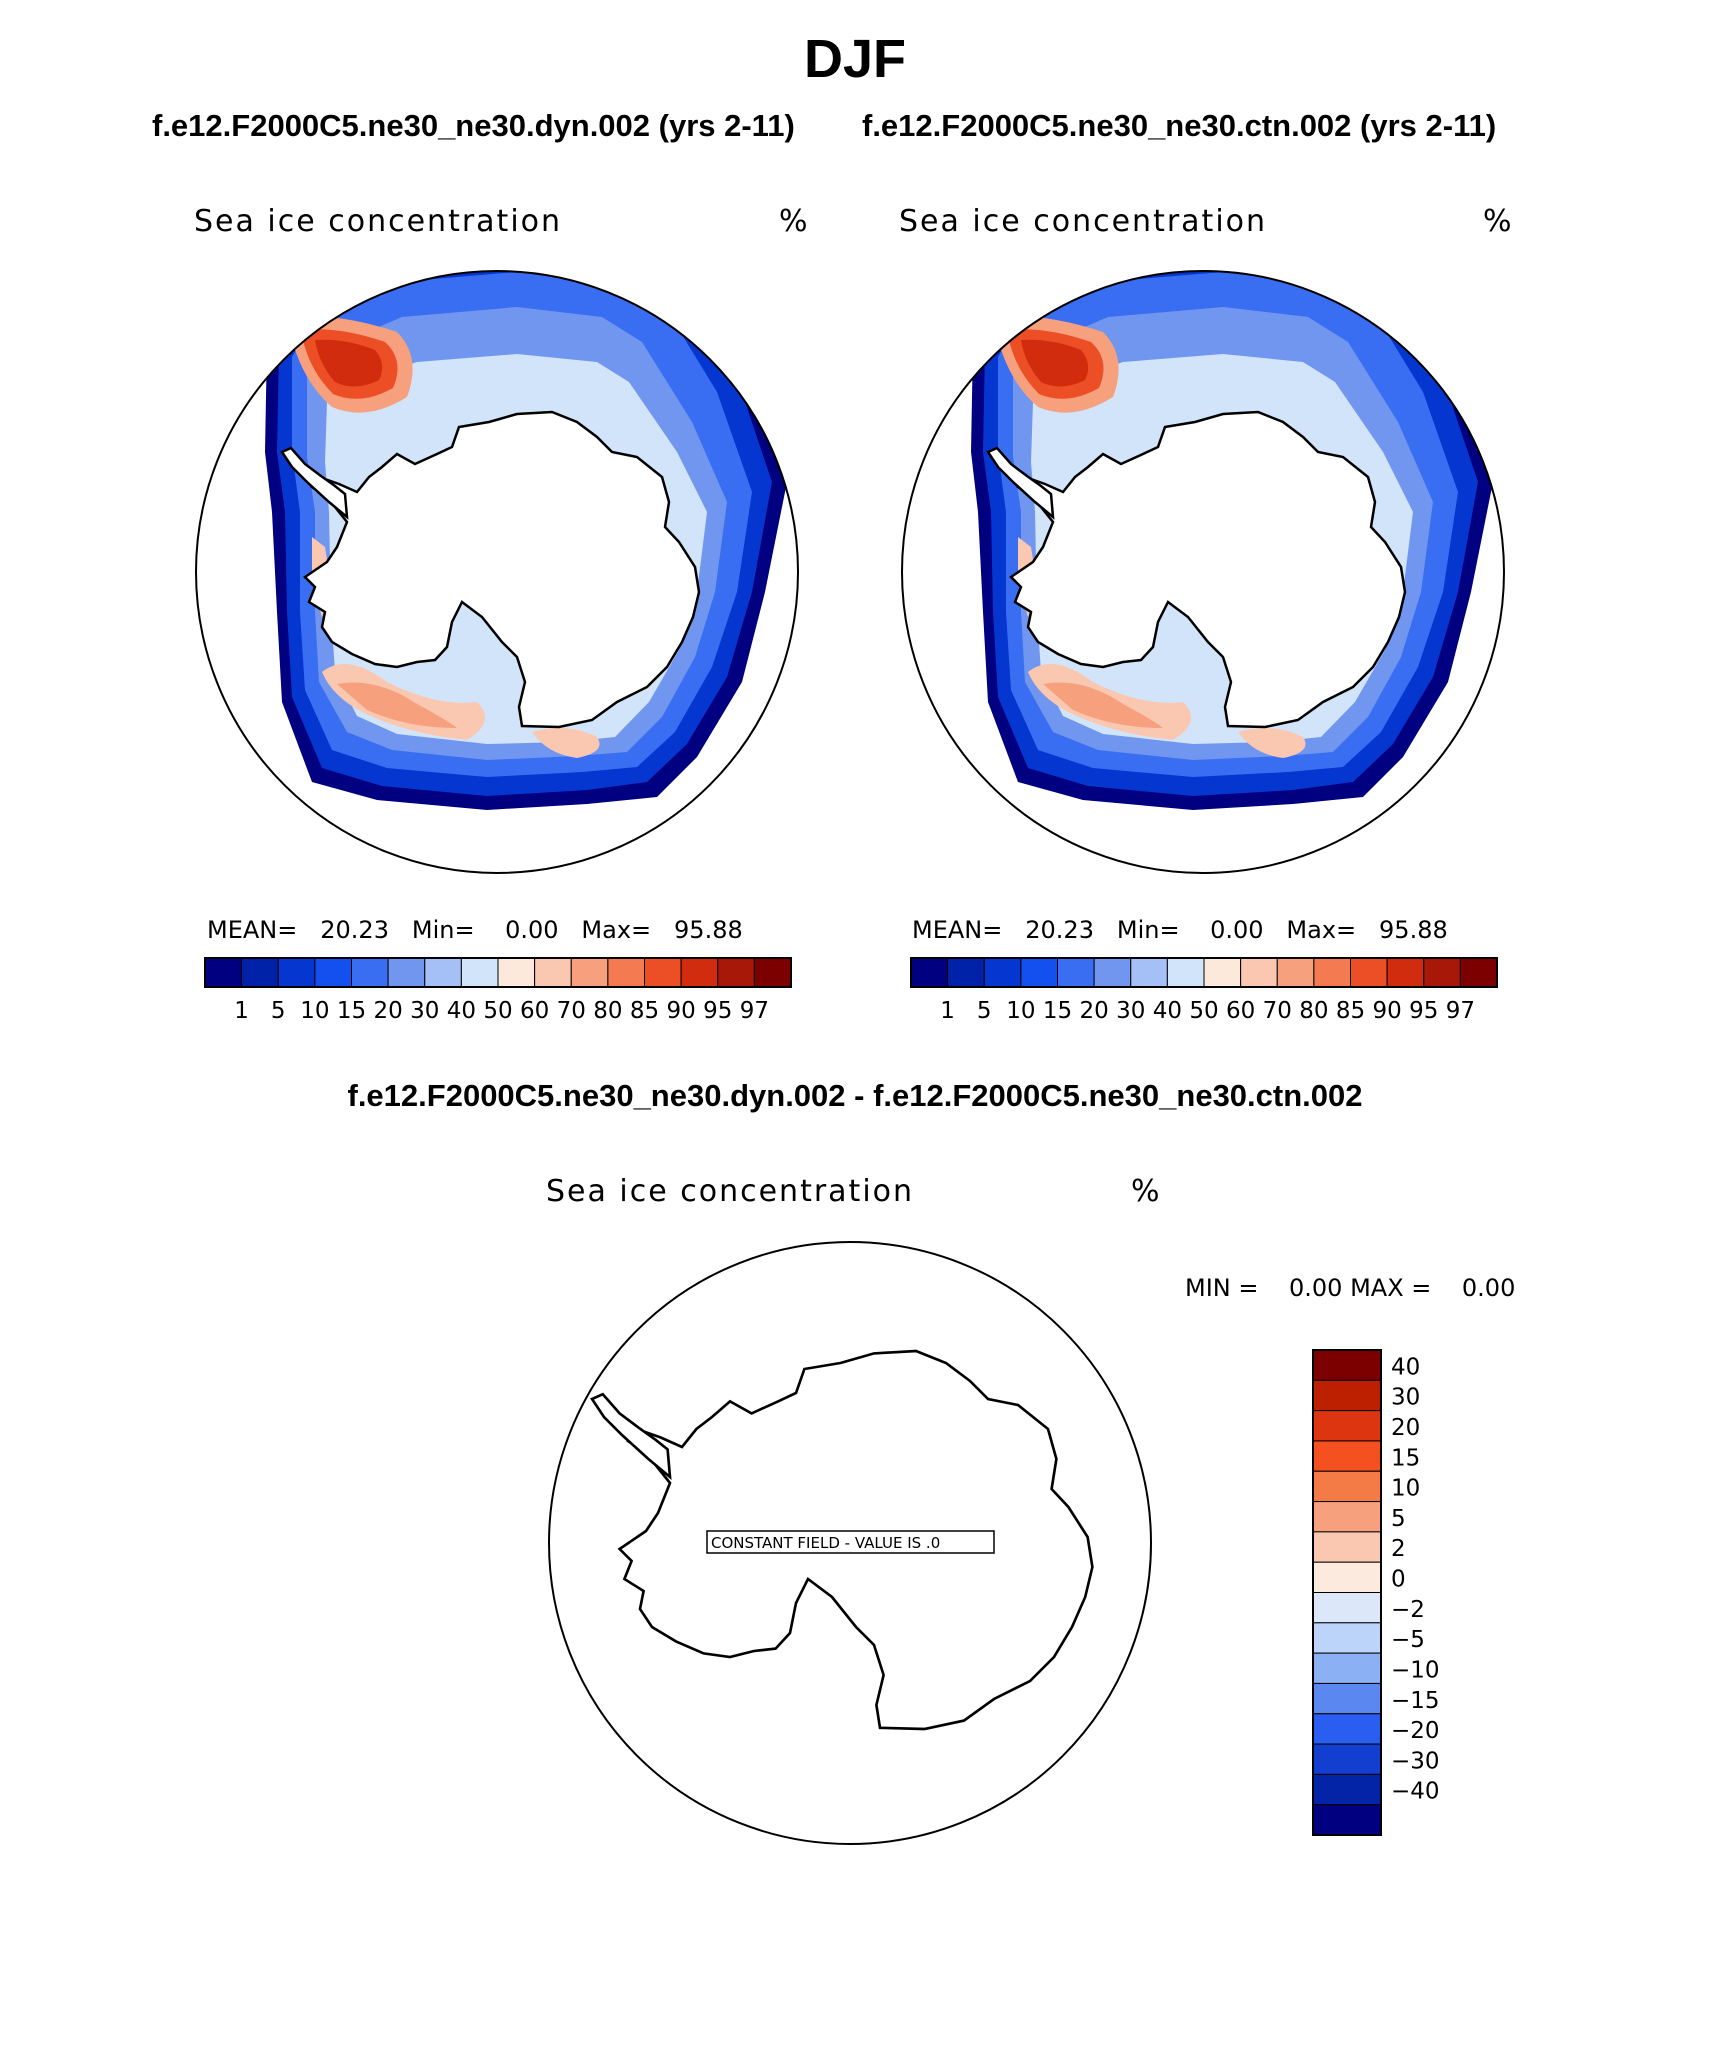 This screenshot has height=2061, width=1710. What do you see at coordinates (354, 930) in the screenshot?
I see `panel1-mean: 20.23` at bounding box center [354, 930].